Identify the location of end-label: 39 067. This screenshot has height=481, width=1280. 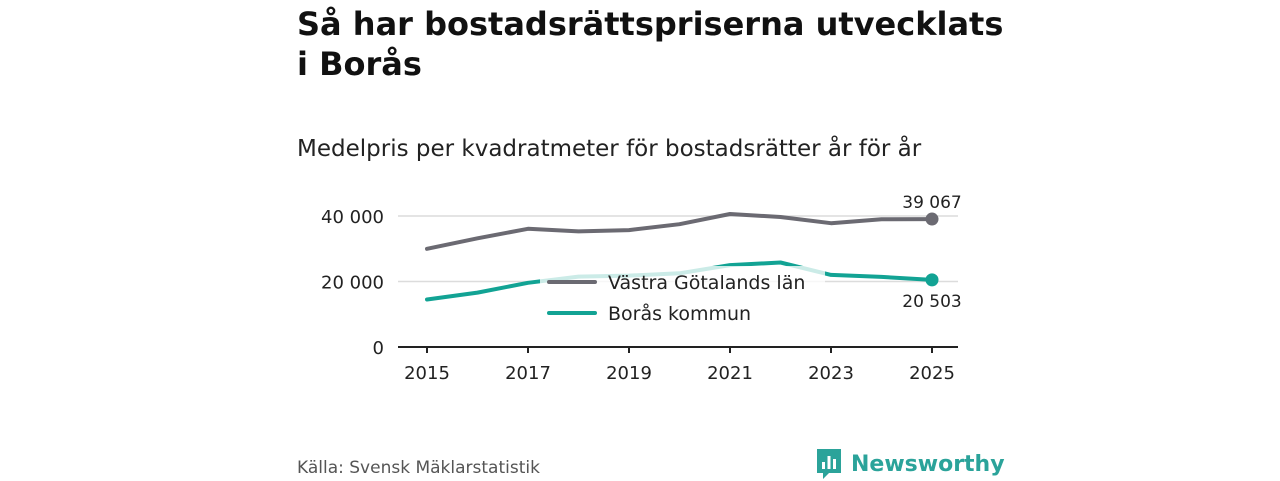
(931, 203).